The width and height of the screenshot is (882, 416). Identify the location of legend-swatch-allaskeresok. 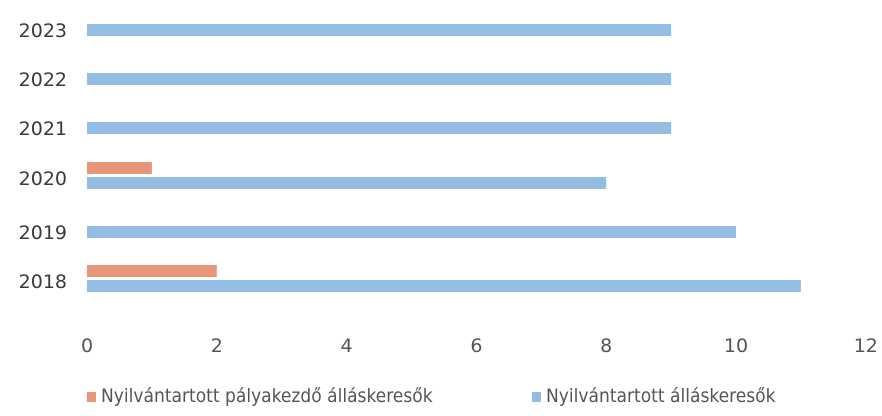
(536, 397).